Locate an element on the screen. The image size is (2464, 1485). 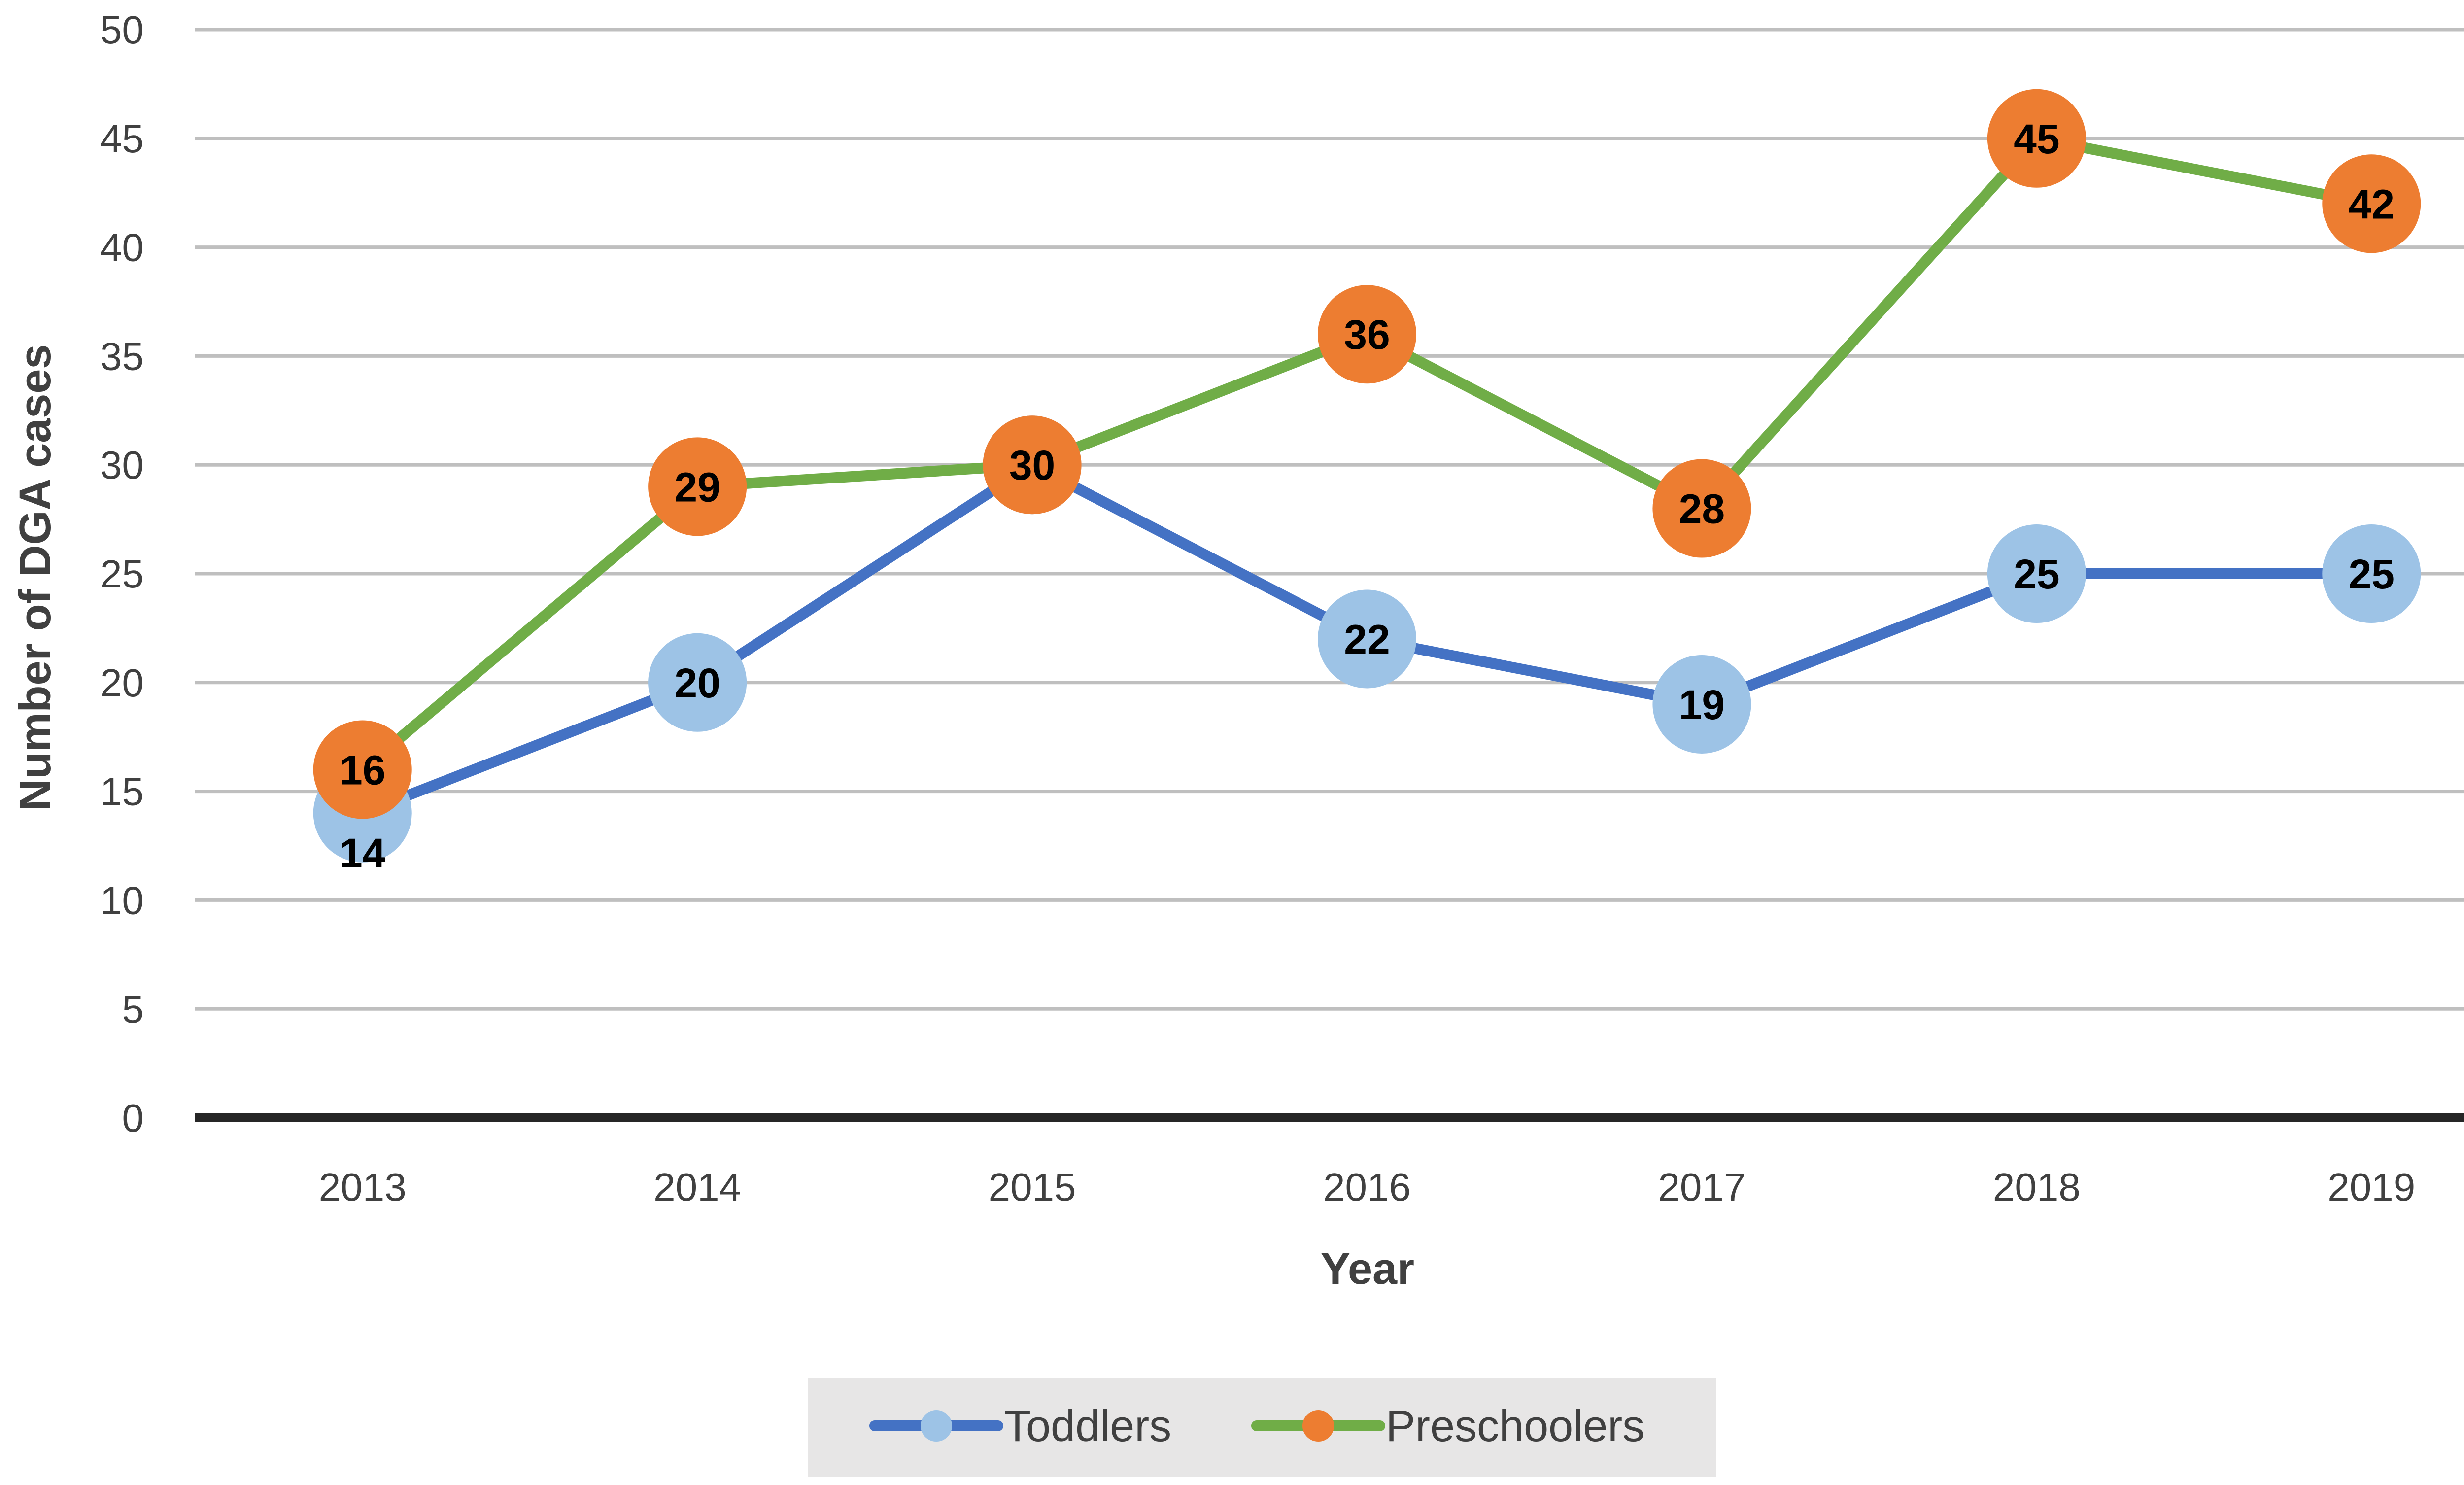
data-label: 20 is located at coordinates (697, 683).